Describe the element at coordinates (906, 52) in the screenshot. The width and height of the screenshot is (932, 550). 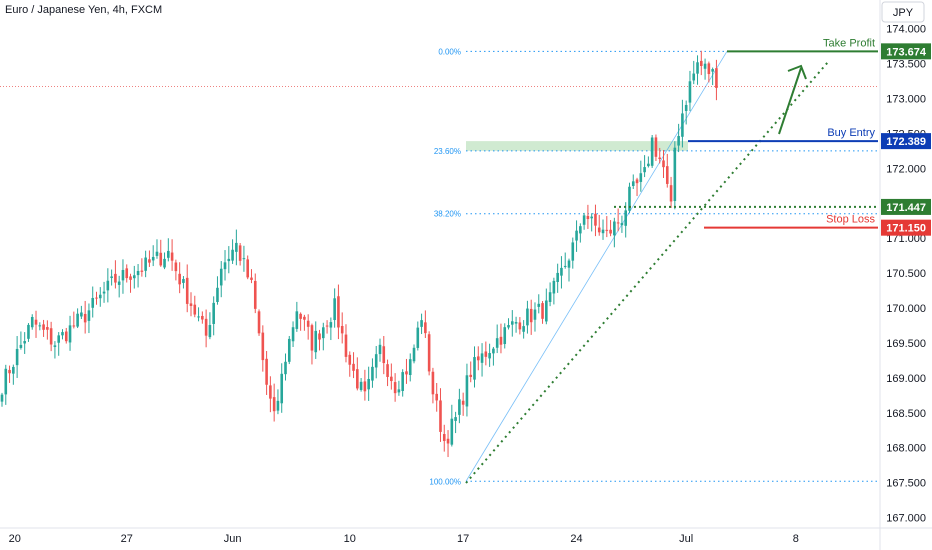
I see `price-badge-label: 173.674` at that location.